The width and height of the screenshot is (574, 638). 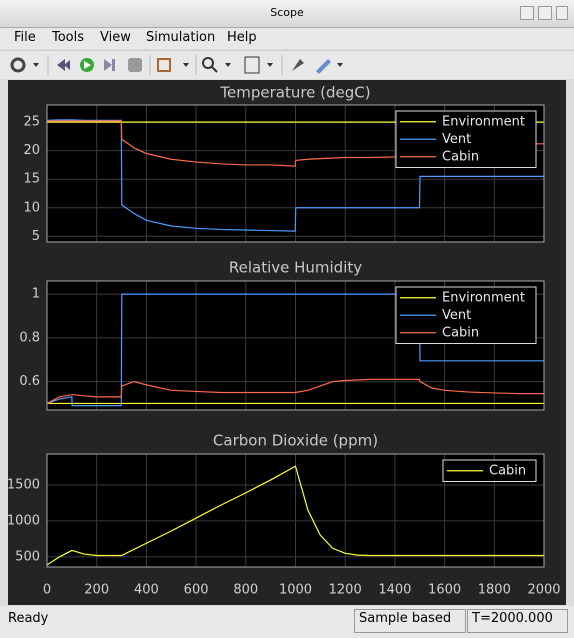 What do you see at coordinates (512, 618) in the screenshot?
I see `status-time: T=2000.000` at bounding box center [512, 618].